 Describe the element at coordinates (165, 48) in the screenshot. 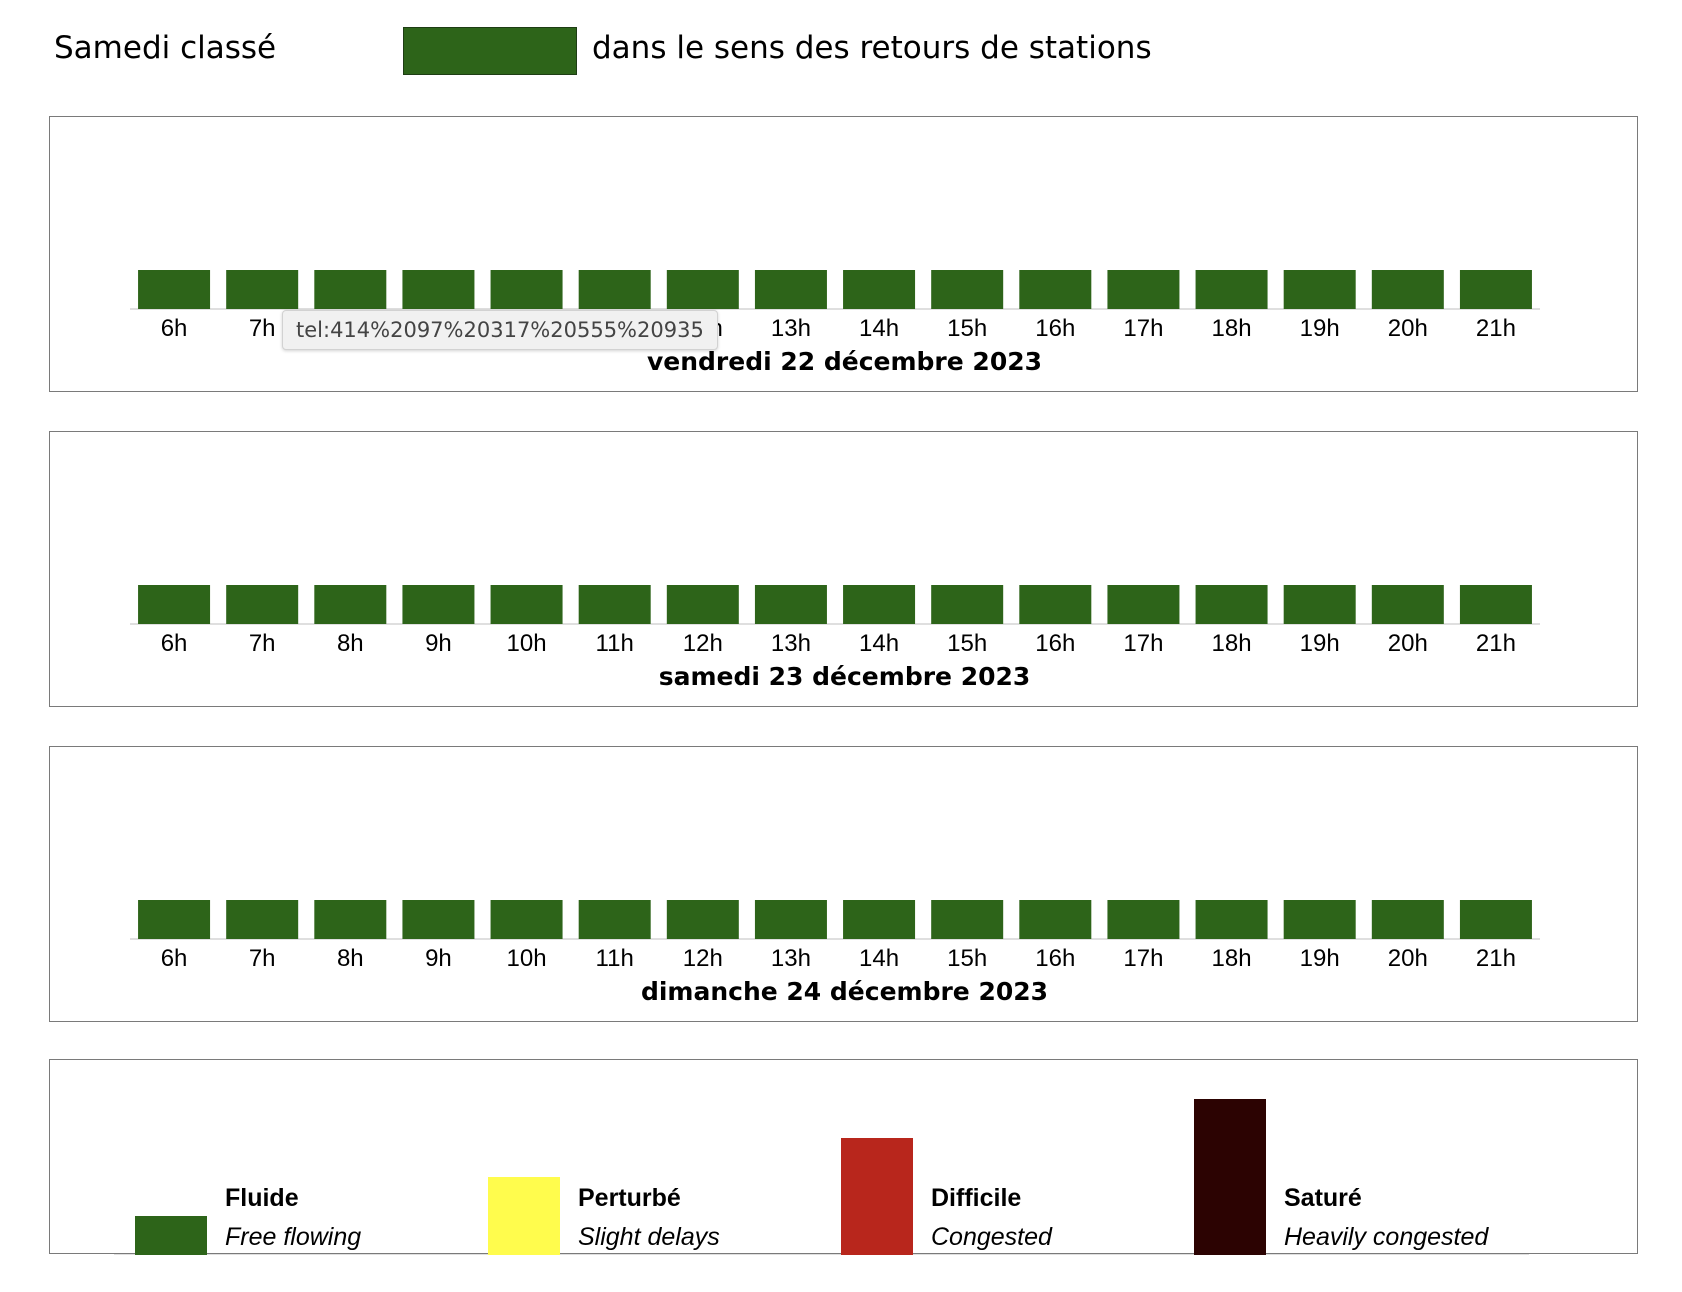

I see `page-title: Samedi classé` at that location.